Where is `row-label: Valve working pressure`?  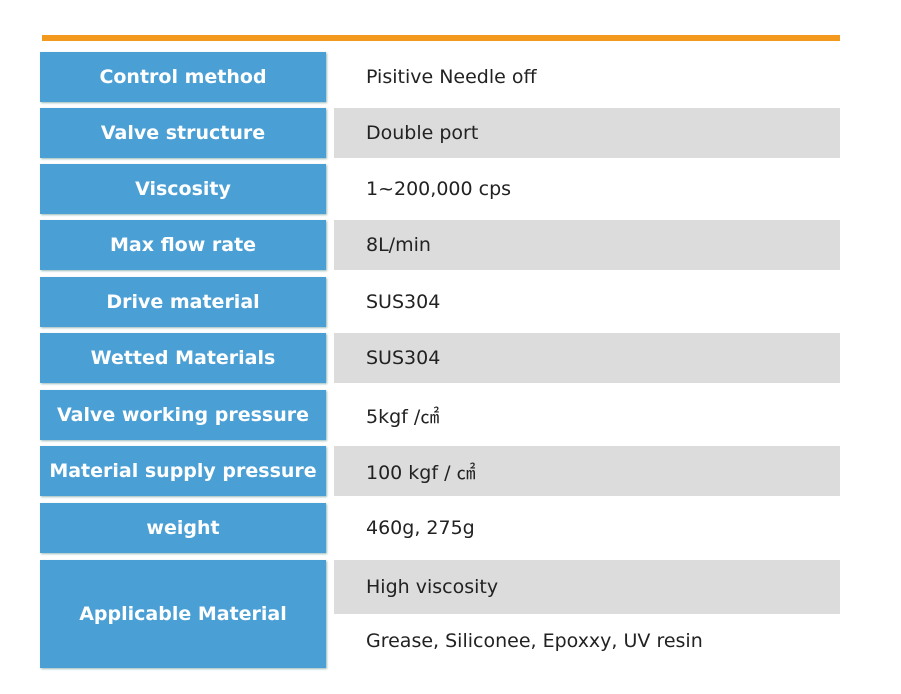 row-label: Valve working pressure is located at coordinates (183, 415).